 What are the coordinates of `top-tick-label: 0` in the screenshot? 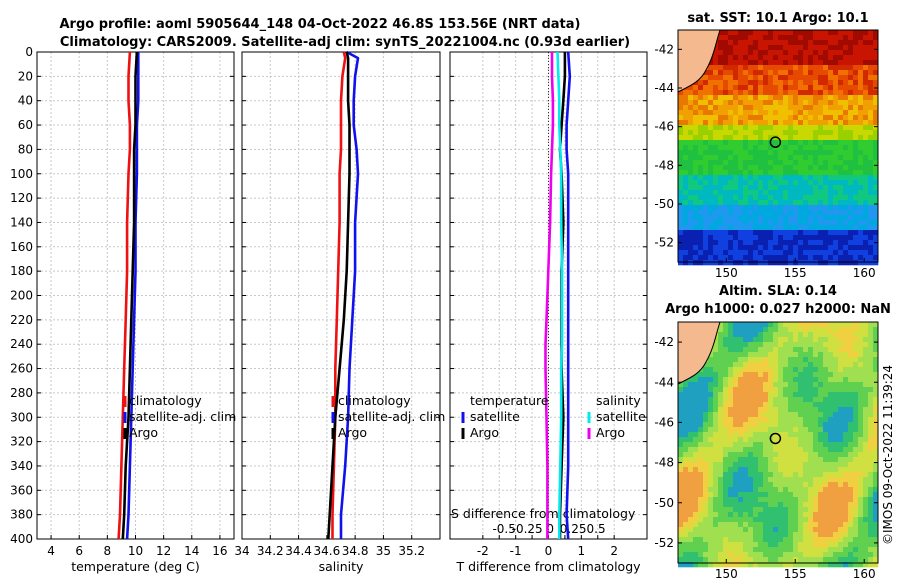 It's located at (550, 529).